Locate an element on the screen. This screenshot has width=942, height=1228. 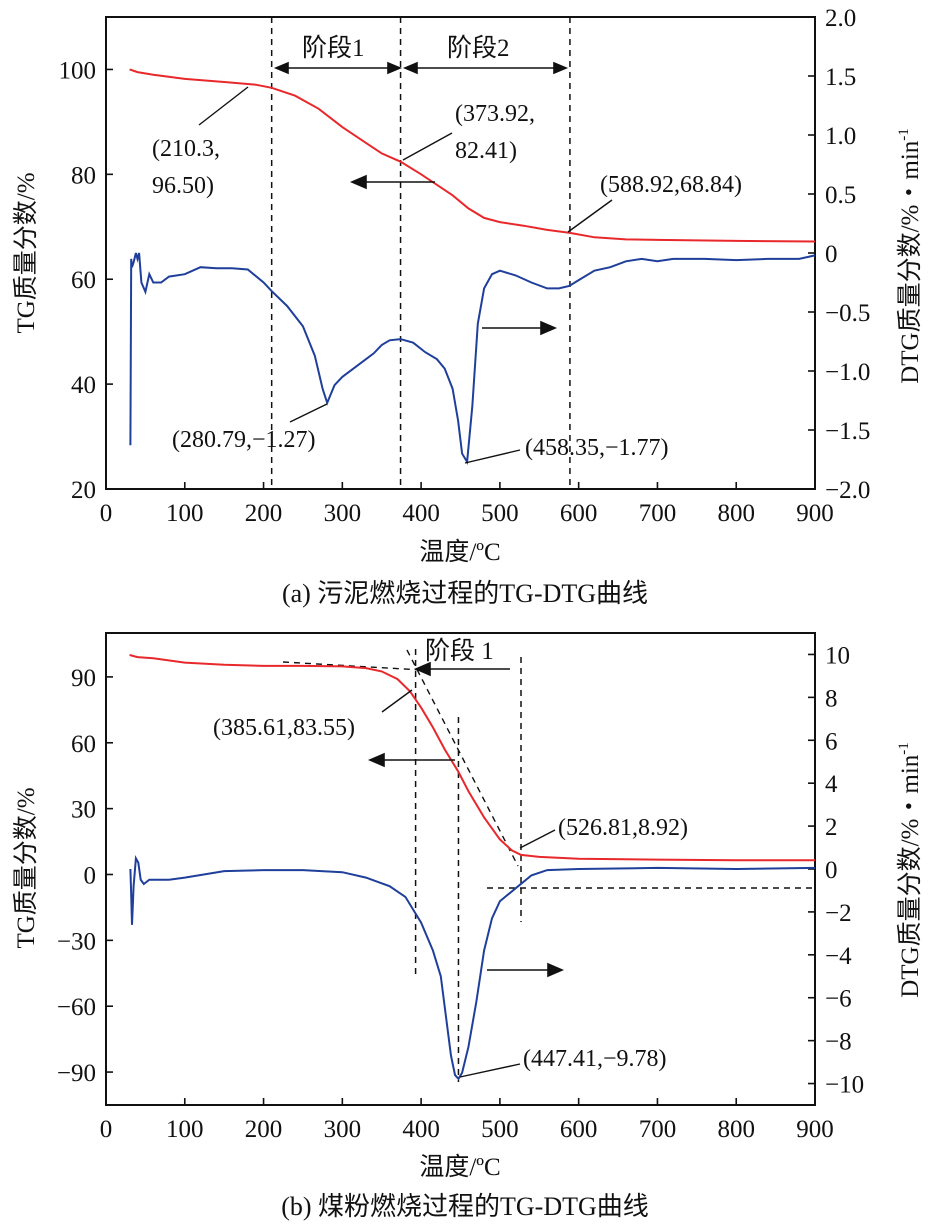
a-y-left-tick-label: 80 is located at coordinates (83, 175).